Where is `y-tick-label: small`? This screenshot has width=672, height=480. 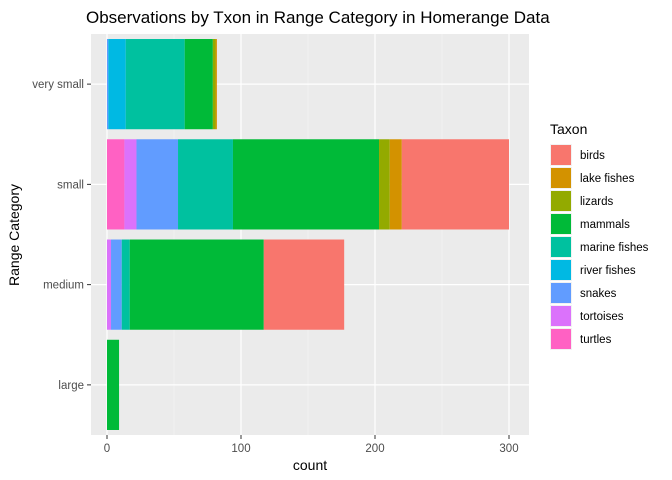
y-tick-label: small is located at coordinates (70, 185).